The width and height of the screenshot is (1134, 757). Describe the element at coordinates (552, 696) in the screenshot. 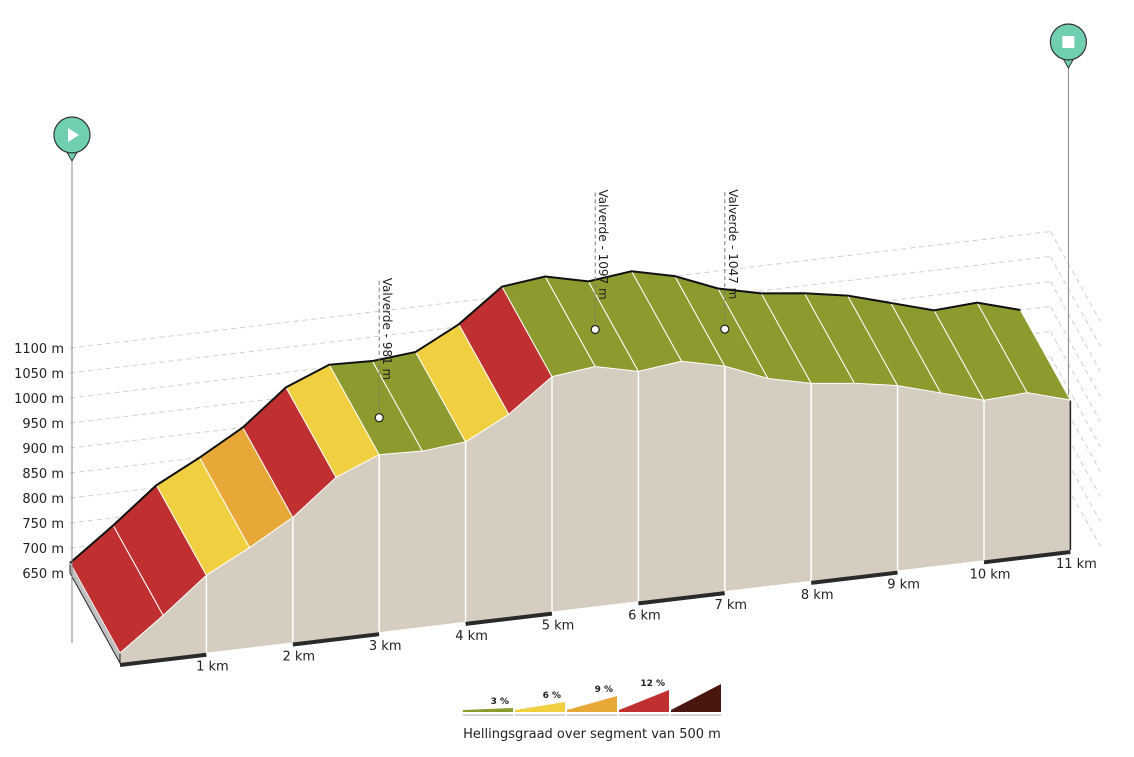

I see `legend-label: 6 %` at that location.